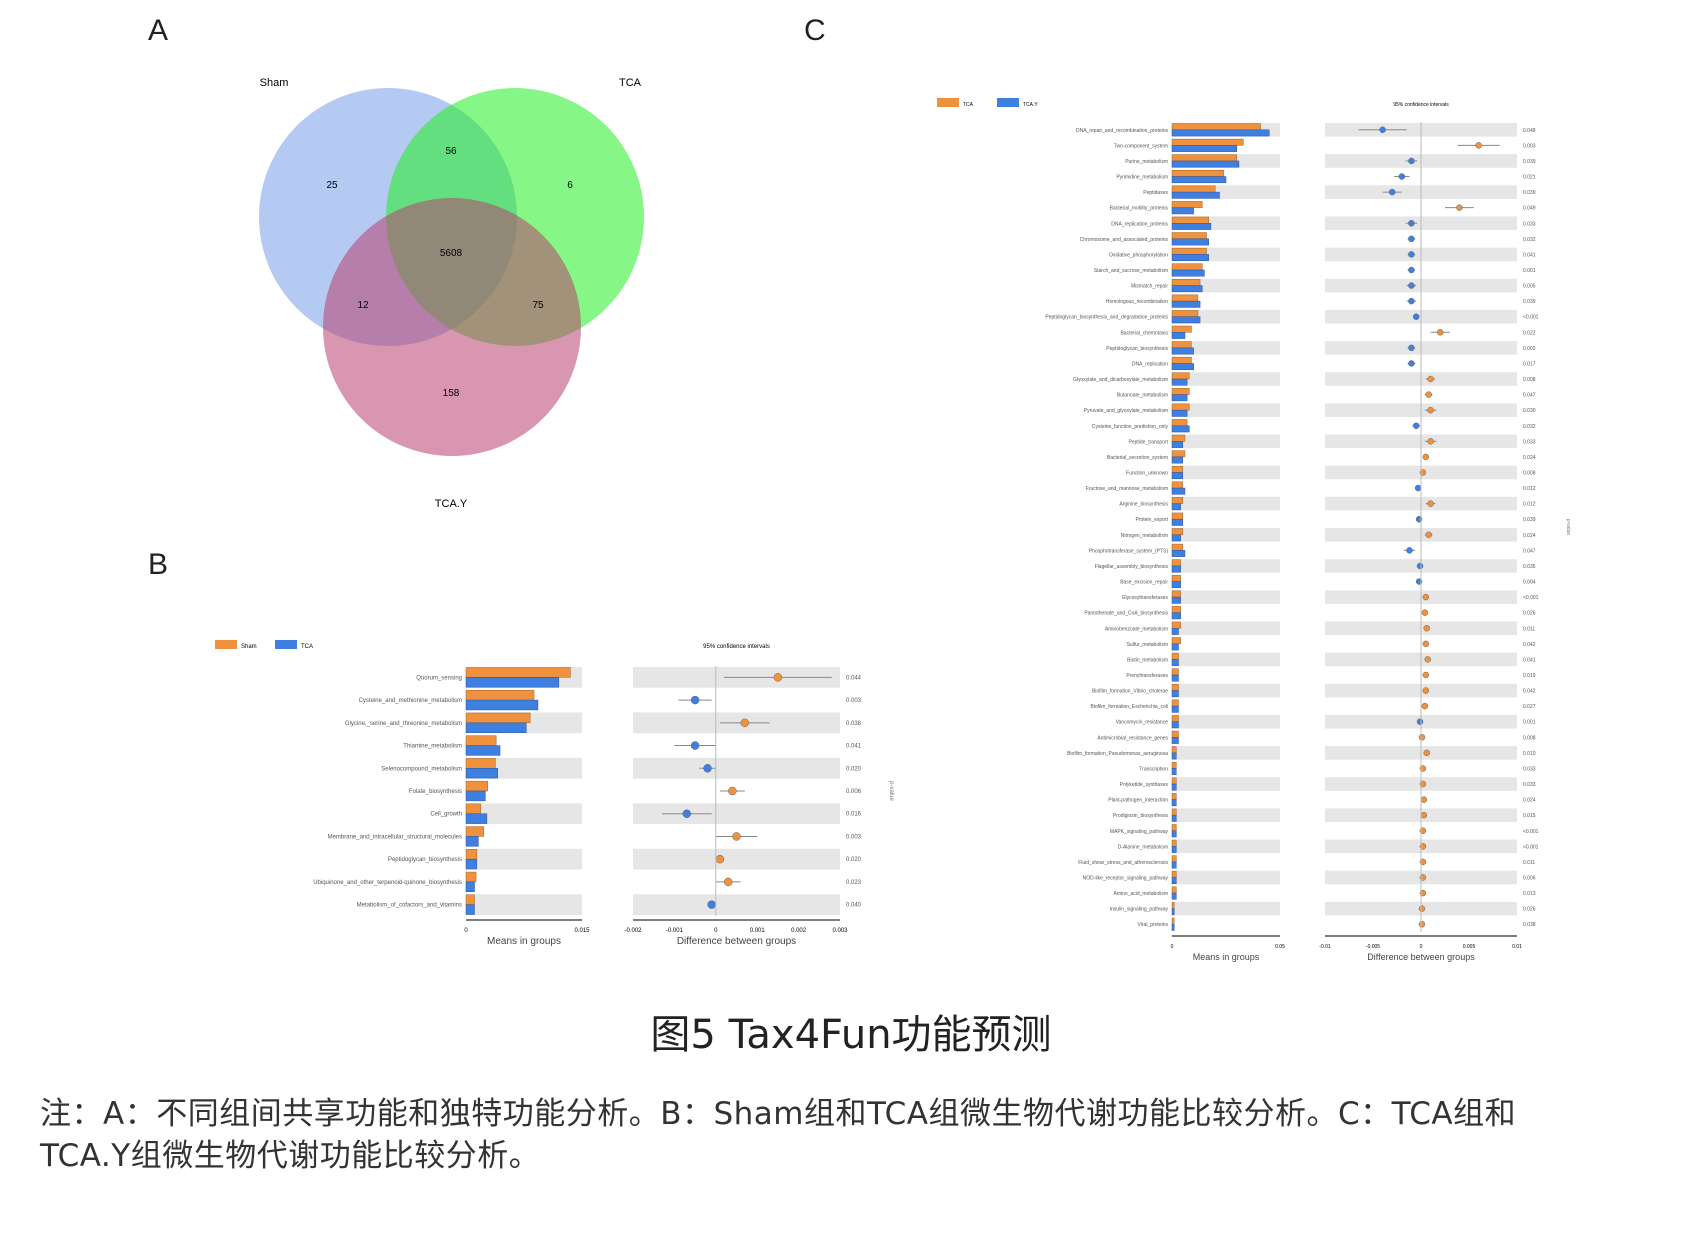  What do you see at coordinates (158, 30) in the screenshot?
I see `panel-label-a: A` at bounding box center [158, 30].